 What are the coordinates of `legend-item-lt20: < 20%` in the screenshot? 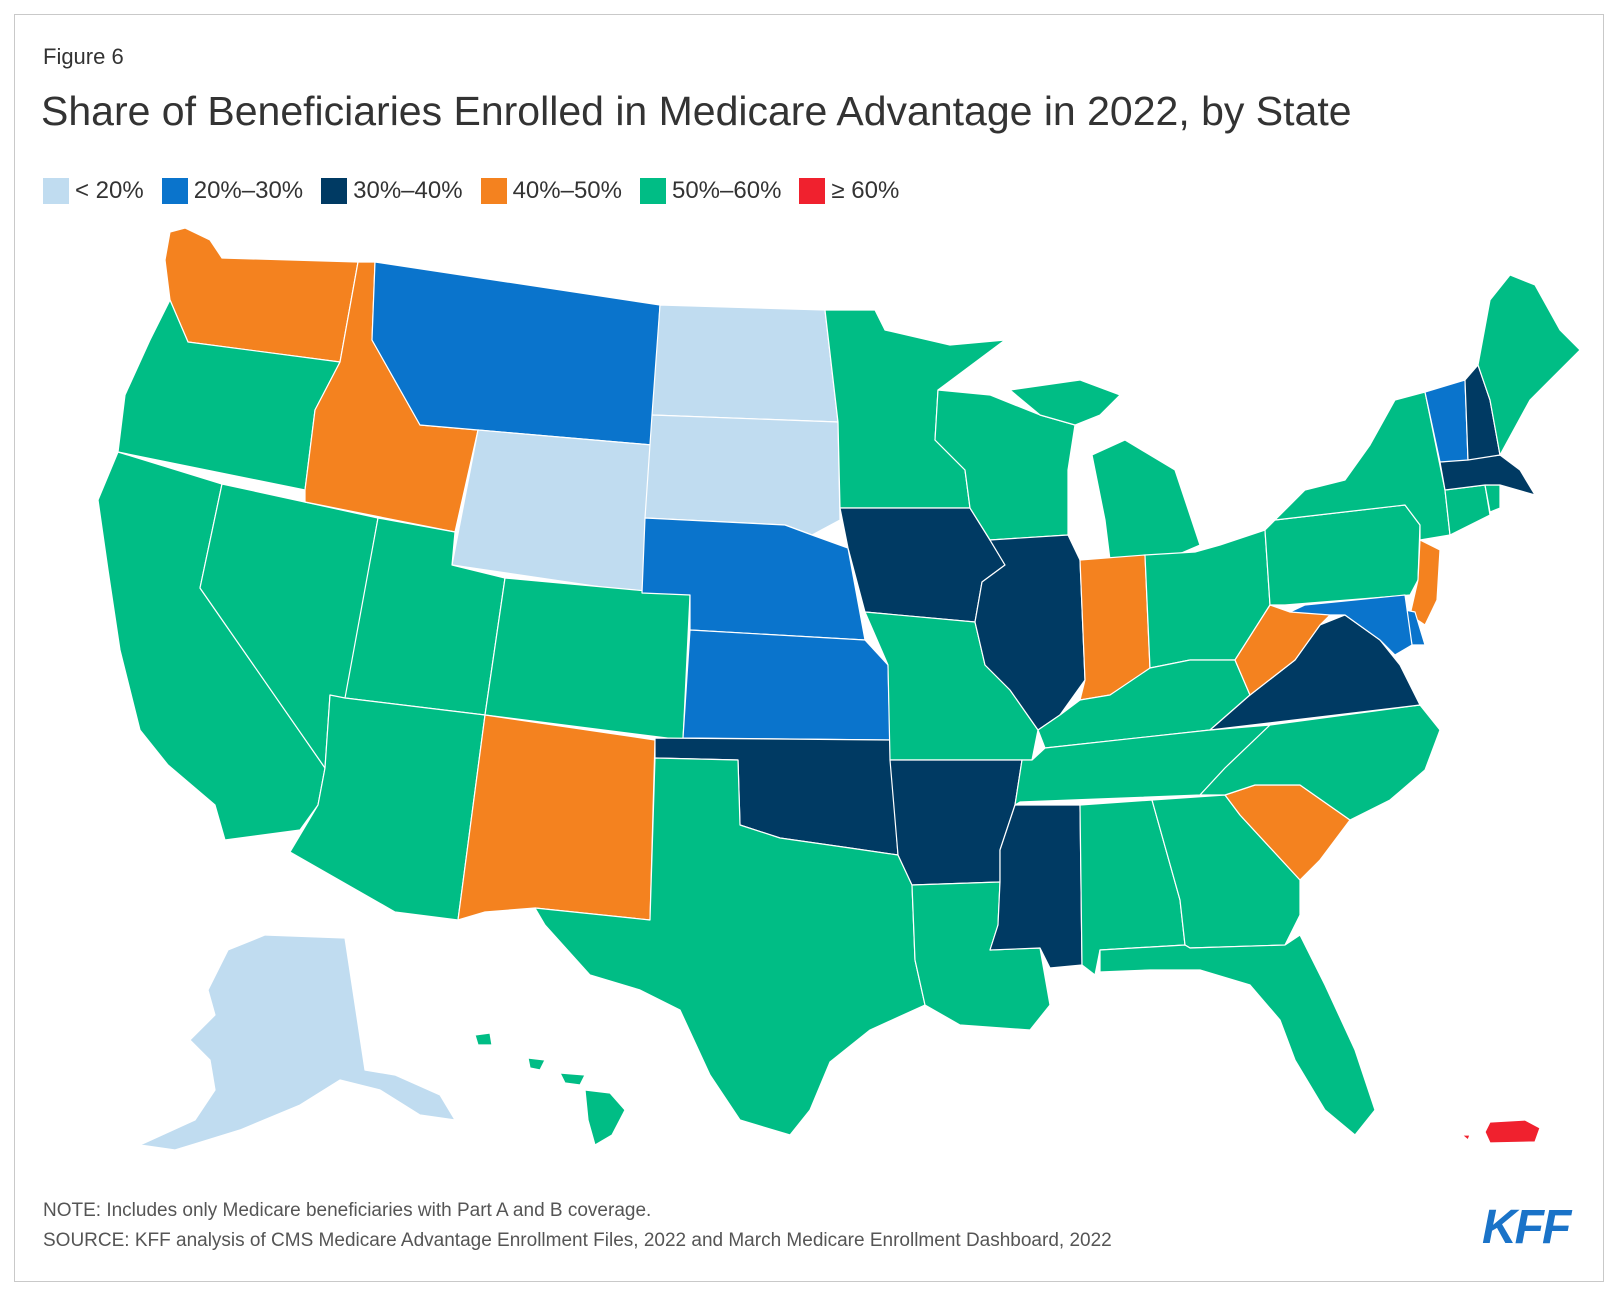 It's located at (93, 191).